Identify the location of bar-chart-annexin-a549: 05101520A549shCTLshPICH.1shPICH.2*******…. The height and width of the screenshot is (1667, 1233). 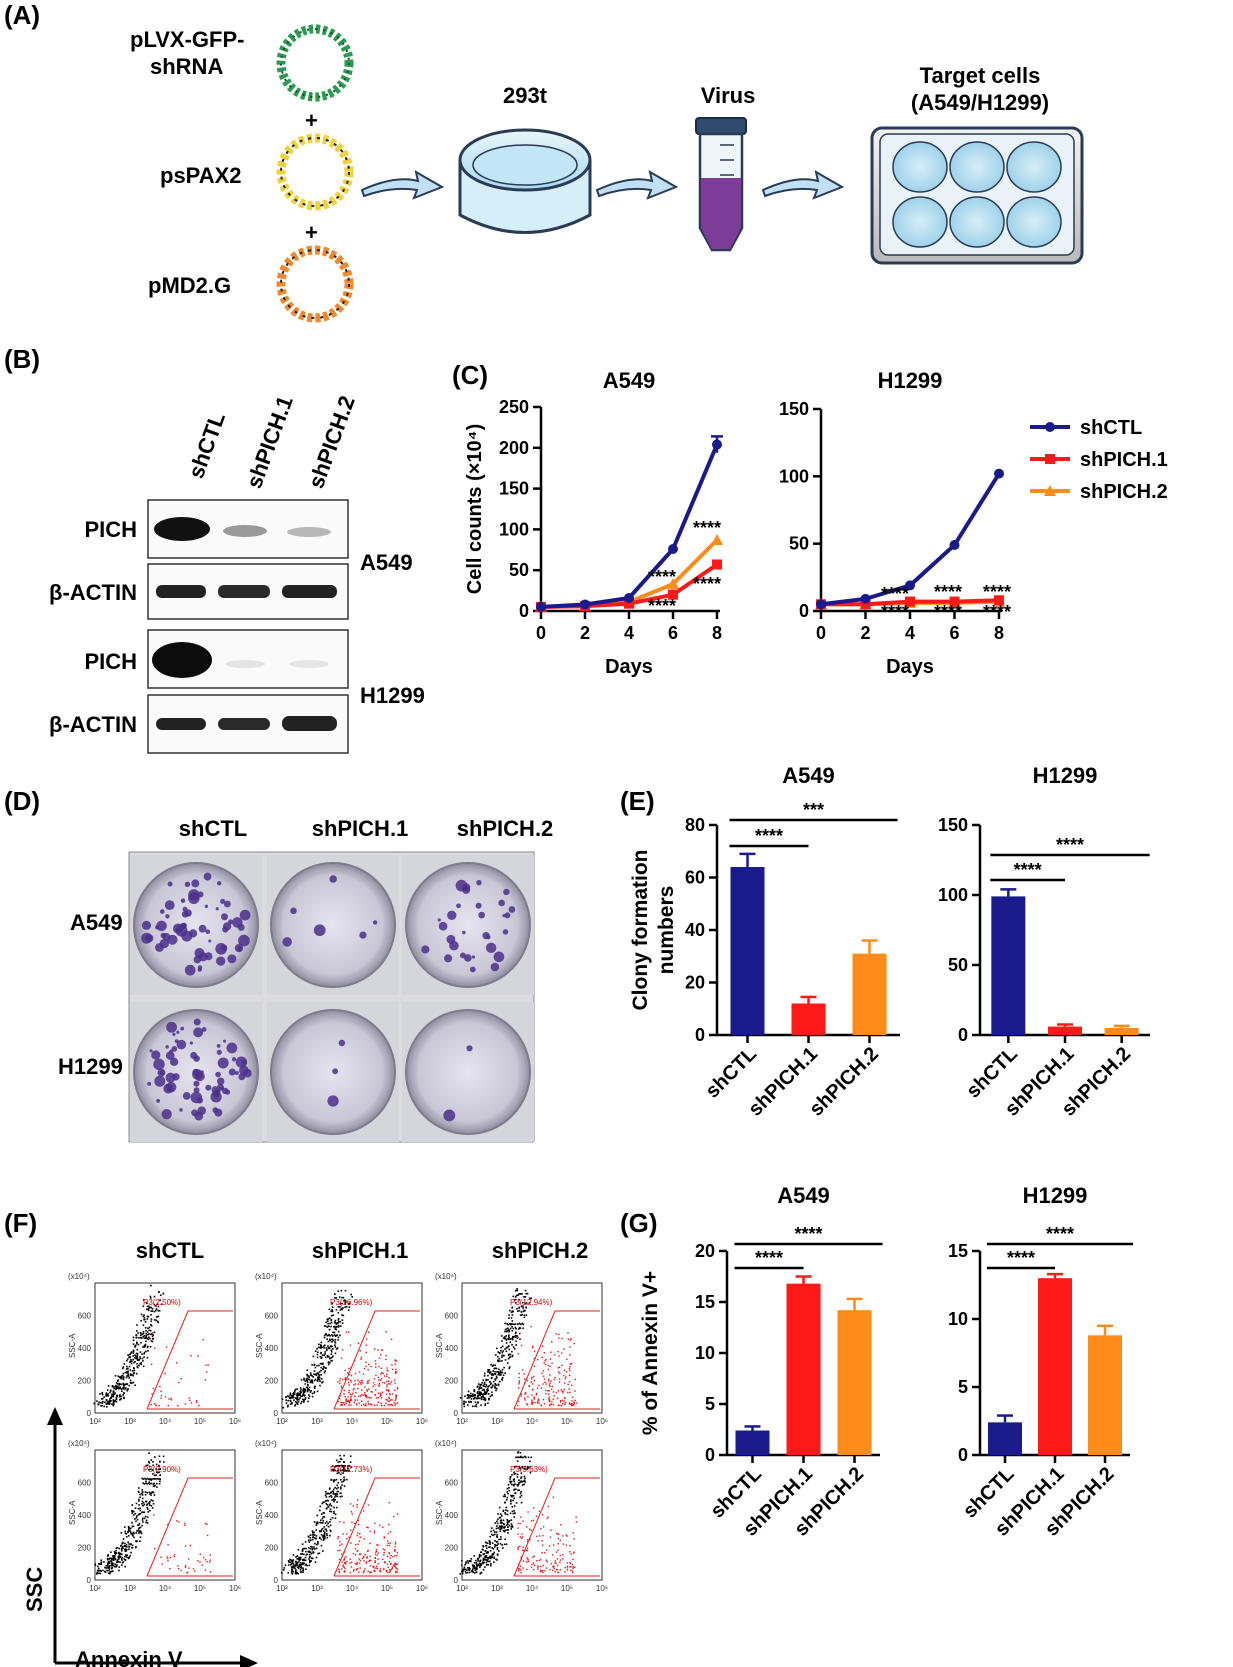
(761, 1362).